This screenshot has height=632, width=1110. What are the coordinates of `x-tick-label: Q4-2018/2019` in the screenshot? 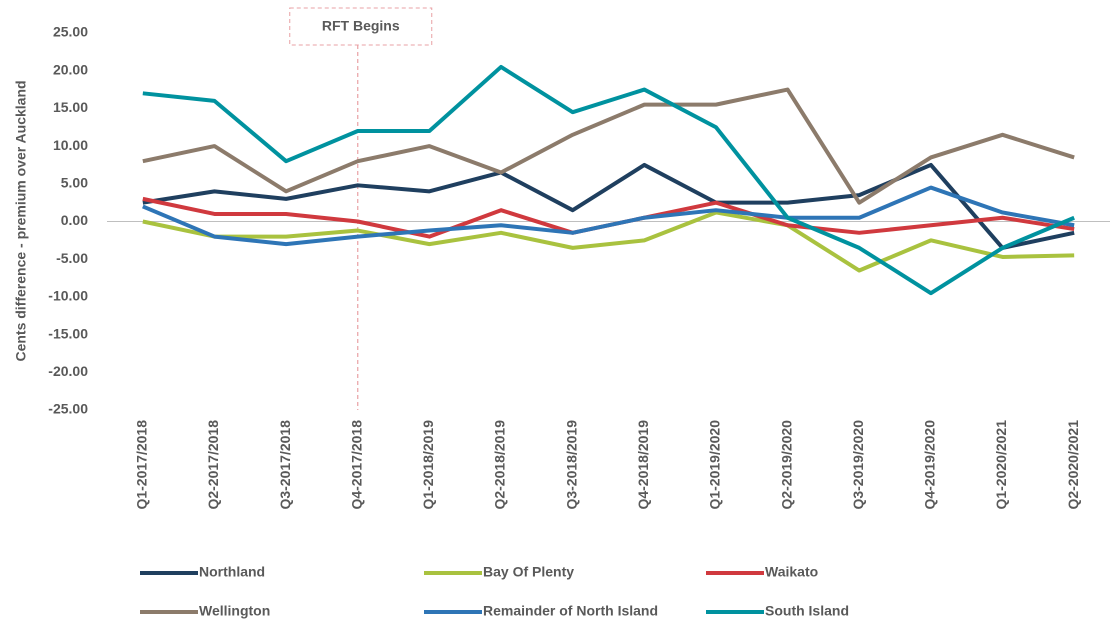 It's located at (643, 465).